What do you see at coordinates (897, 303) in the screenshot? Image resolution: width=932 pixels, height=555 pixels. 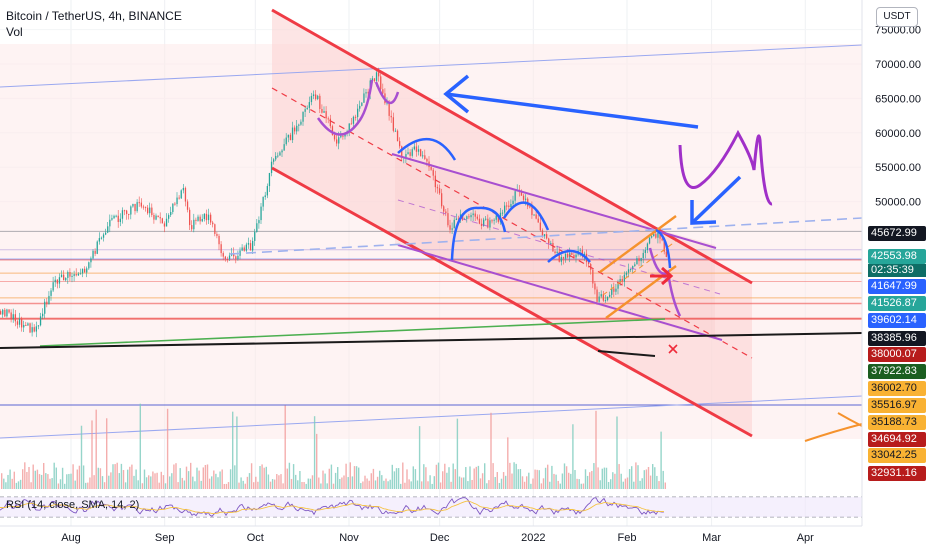 I see `price-tag: 41526.87` at bounding box center [897, 303].